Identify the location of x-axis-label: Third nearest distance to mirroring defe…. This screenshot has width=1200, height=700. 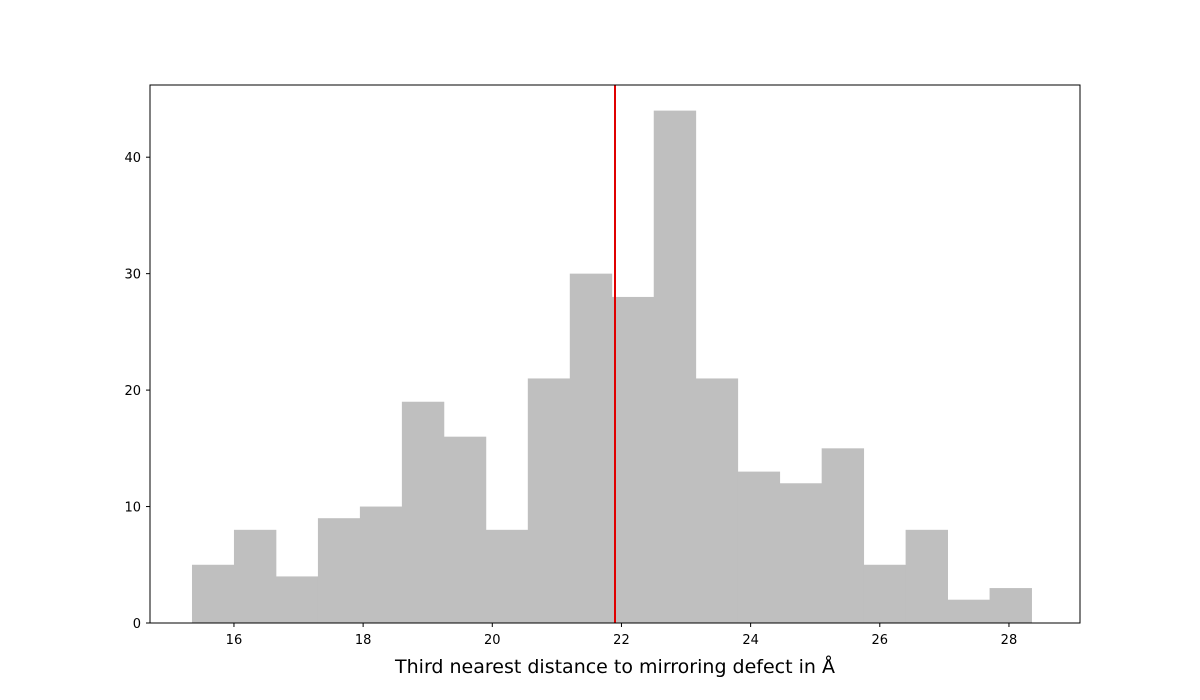
(614, 666).